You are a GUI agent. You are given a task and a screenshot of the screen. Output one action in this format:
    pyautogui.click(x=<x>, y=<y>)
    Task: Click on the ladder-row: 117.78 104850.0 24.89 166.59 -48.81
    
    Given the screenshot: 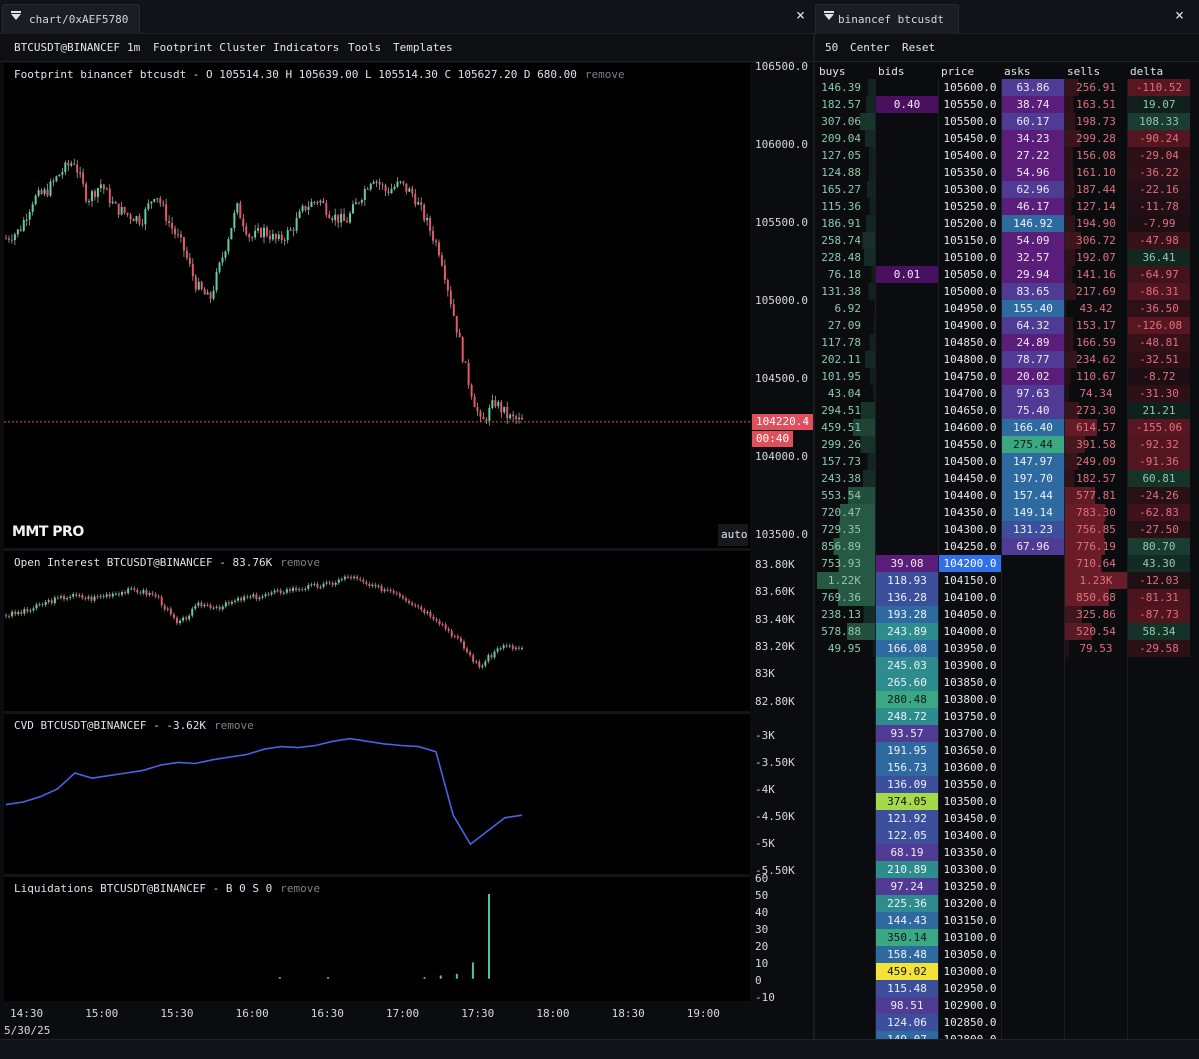 What is the action you would take?
    pyautogui.click(x=1003, y=342)
    